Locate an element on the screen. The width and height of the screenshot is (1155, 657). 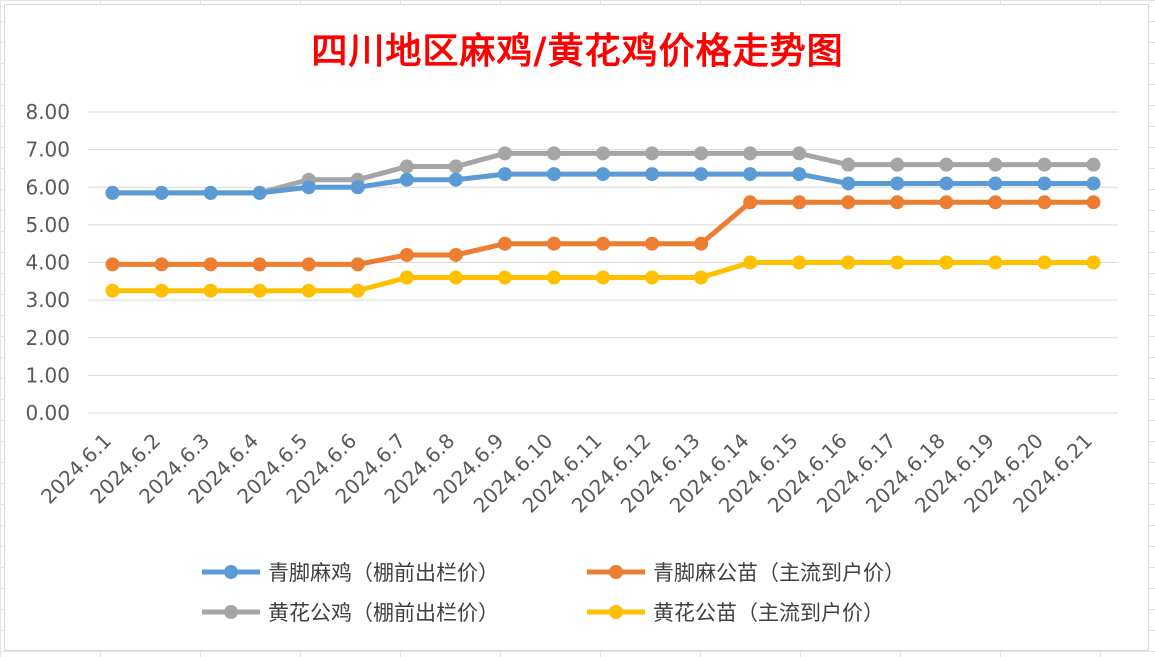
y-tick-label: 8.00 is located at coordinates (47, 112).